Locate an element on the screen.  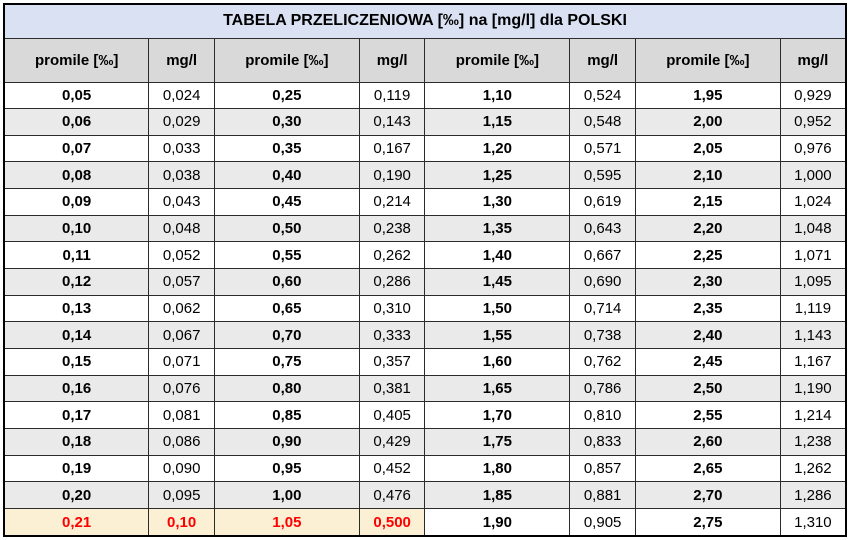
promile-cell: 2,45 is located at coordinates (707, 362).